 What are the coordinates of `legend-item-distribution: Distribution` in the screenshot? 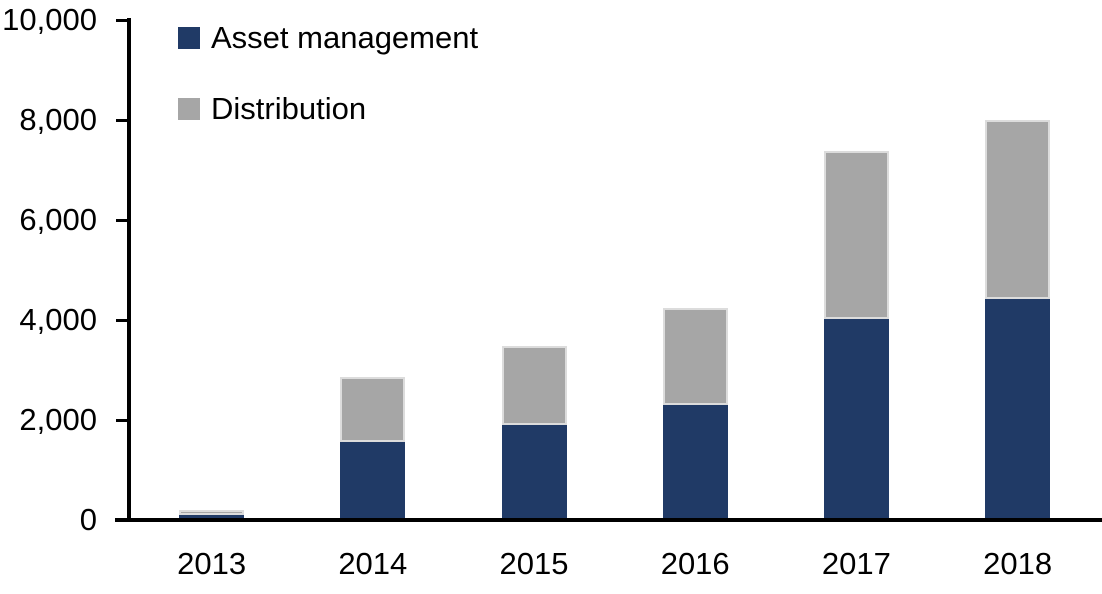 It's located at (272, 108).